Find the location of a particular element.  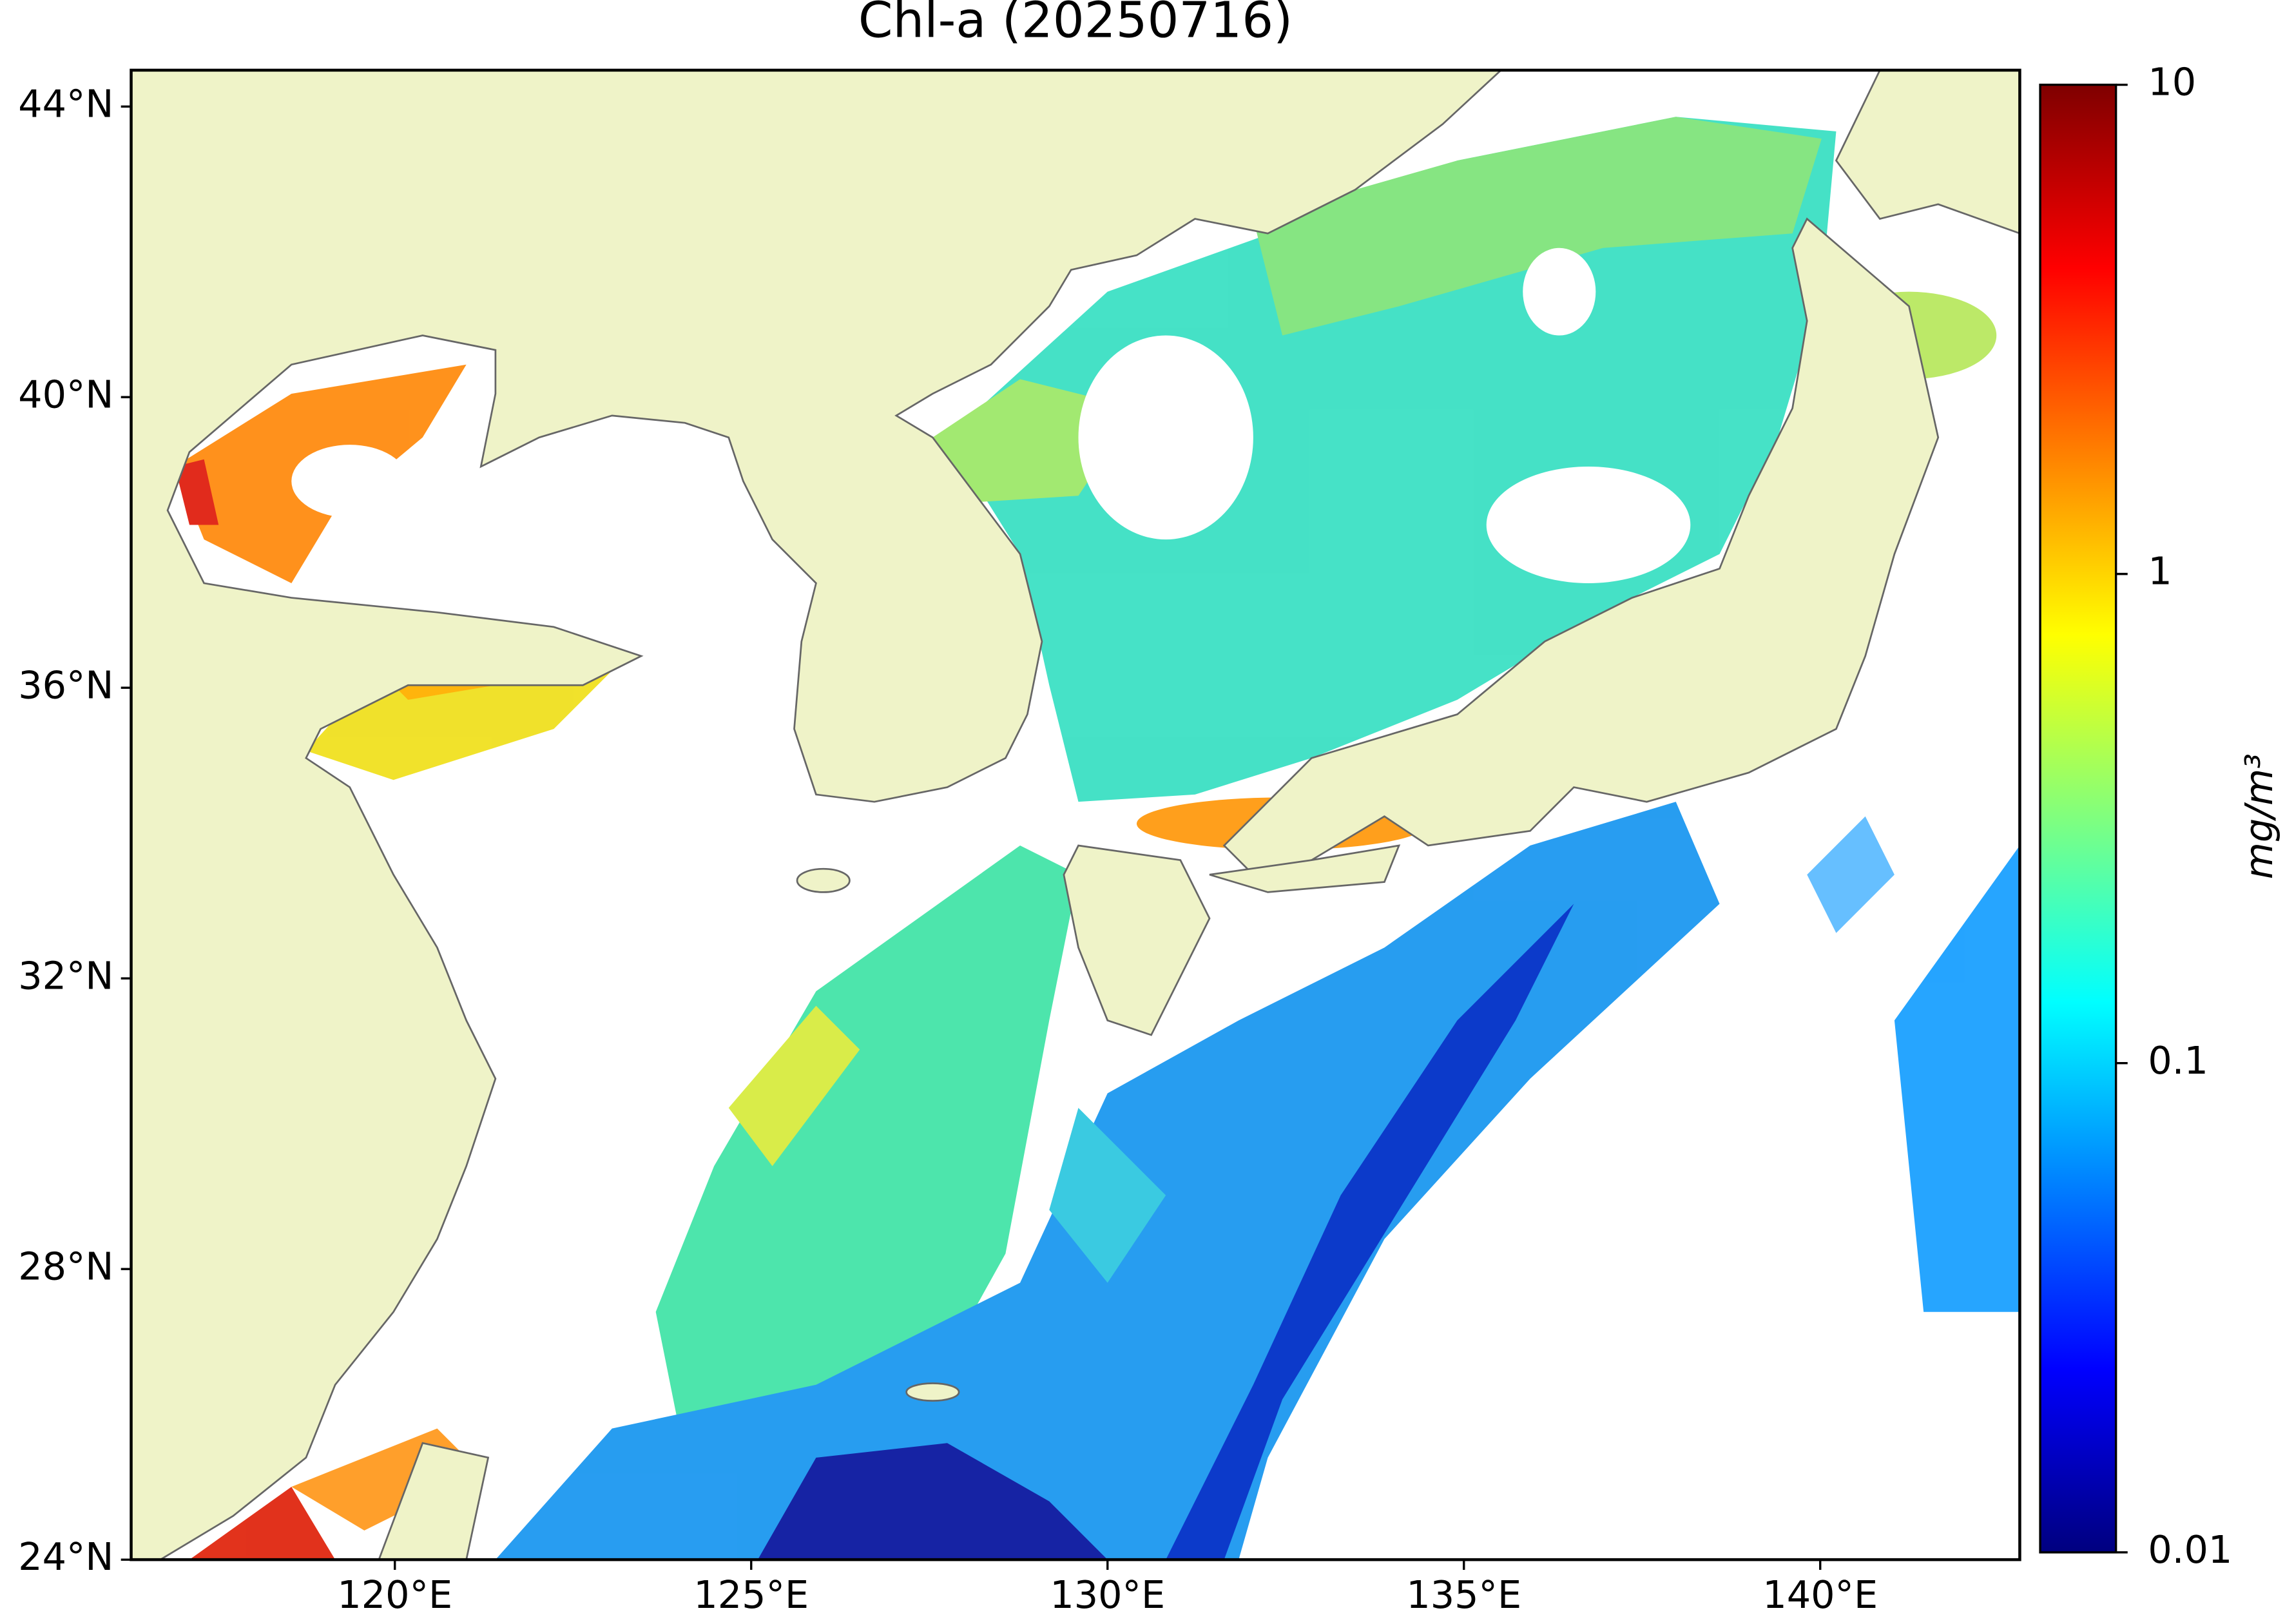

map-title: Chl-a (20250716) is located at coordinates (1075, 25).